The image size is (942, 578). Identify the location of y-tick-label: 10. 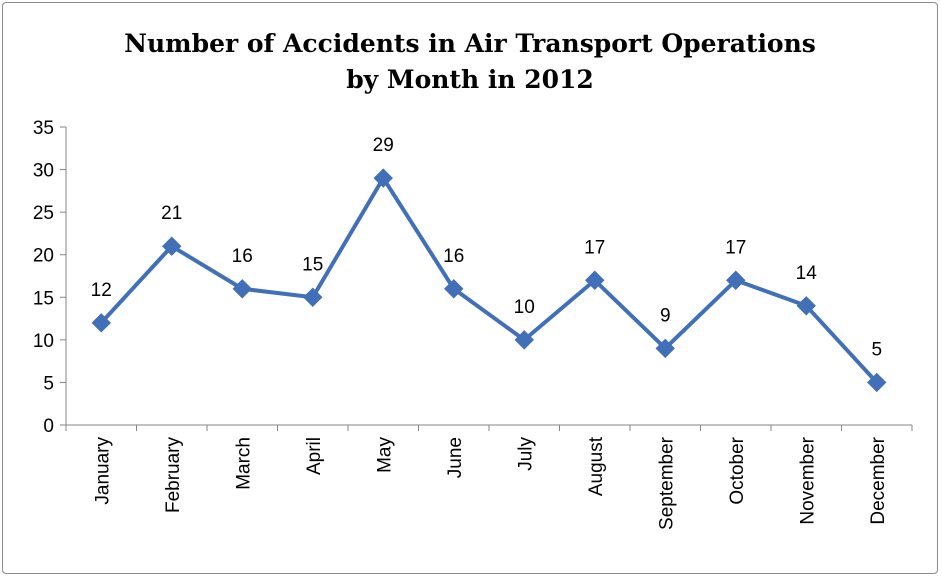
(43, 341).